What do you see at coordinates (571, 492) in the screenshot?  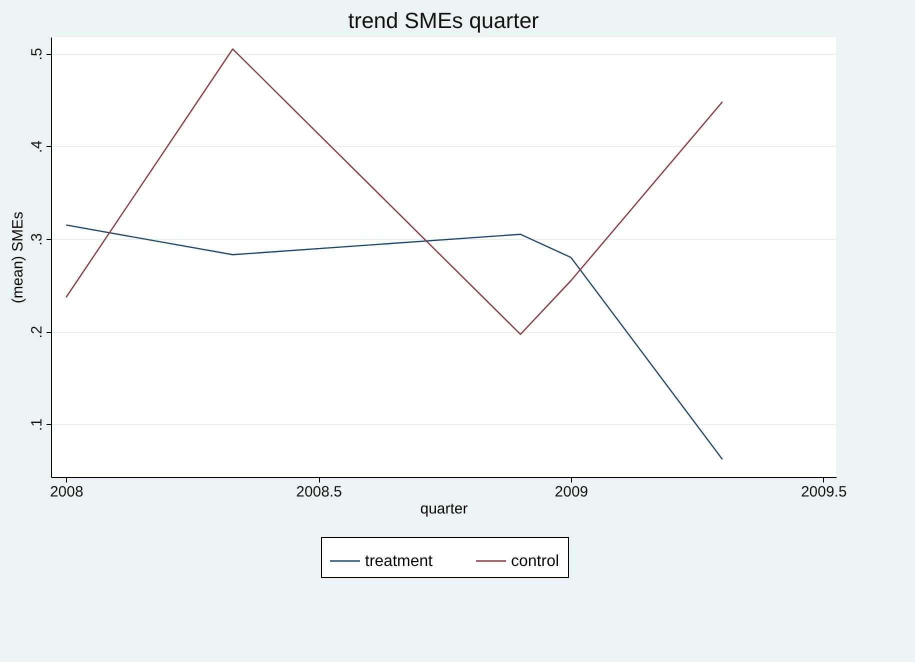 I see `x-tick-label: 2009` at bounding box center [571, 492].